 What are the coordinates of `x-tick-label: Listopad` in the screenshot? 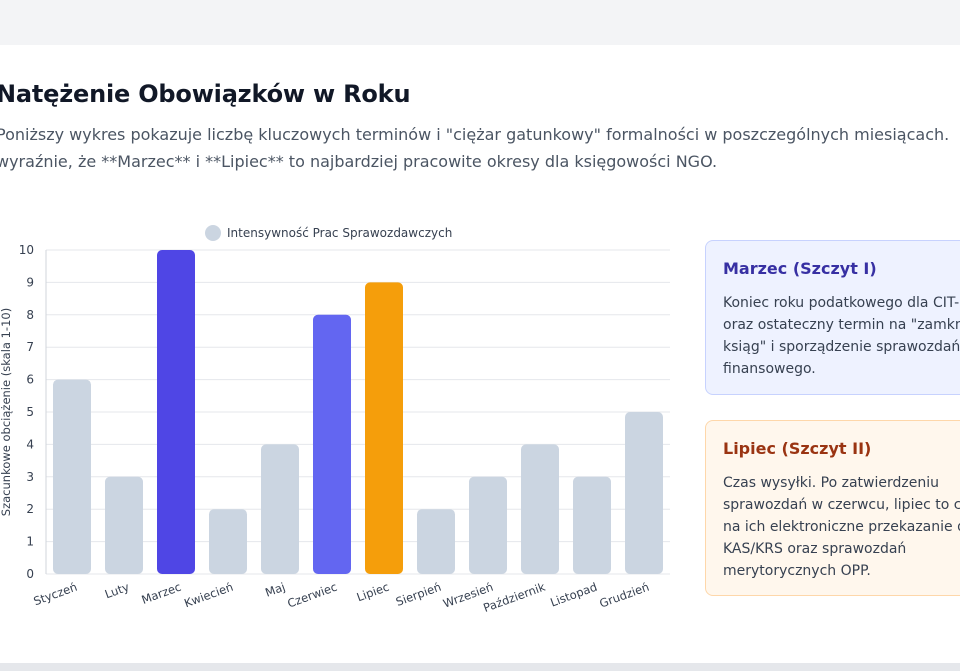 It's located at (573, 595).